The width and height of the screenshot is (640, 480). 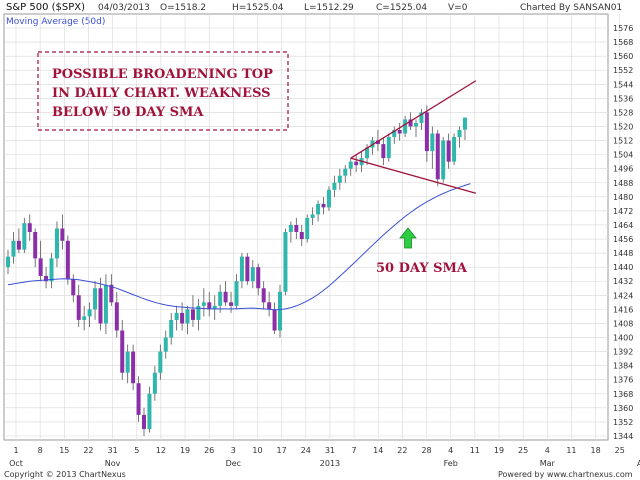 What do you see at coordinates (257, 450) in the screenshot?
I see `x-tick-label: 10` at bounding box center [257, 450].